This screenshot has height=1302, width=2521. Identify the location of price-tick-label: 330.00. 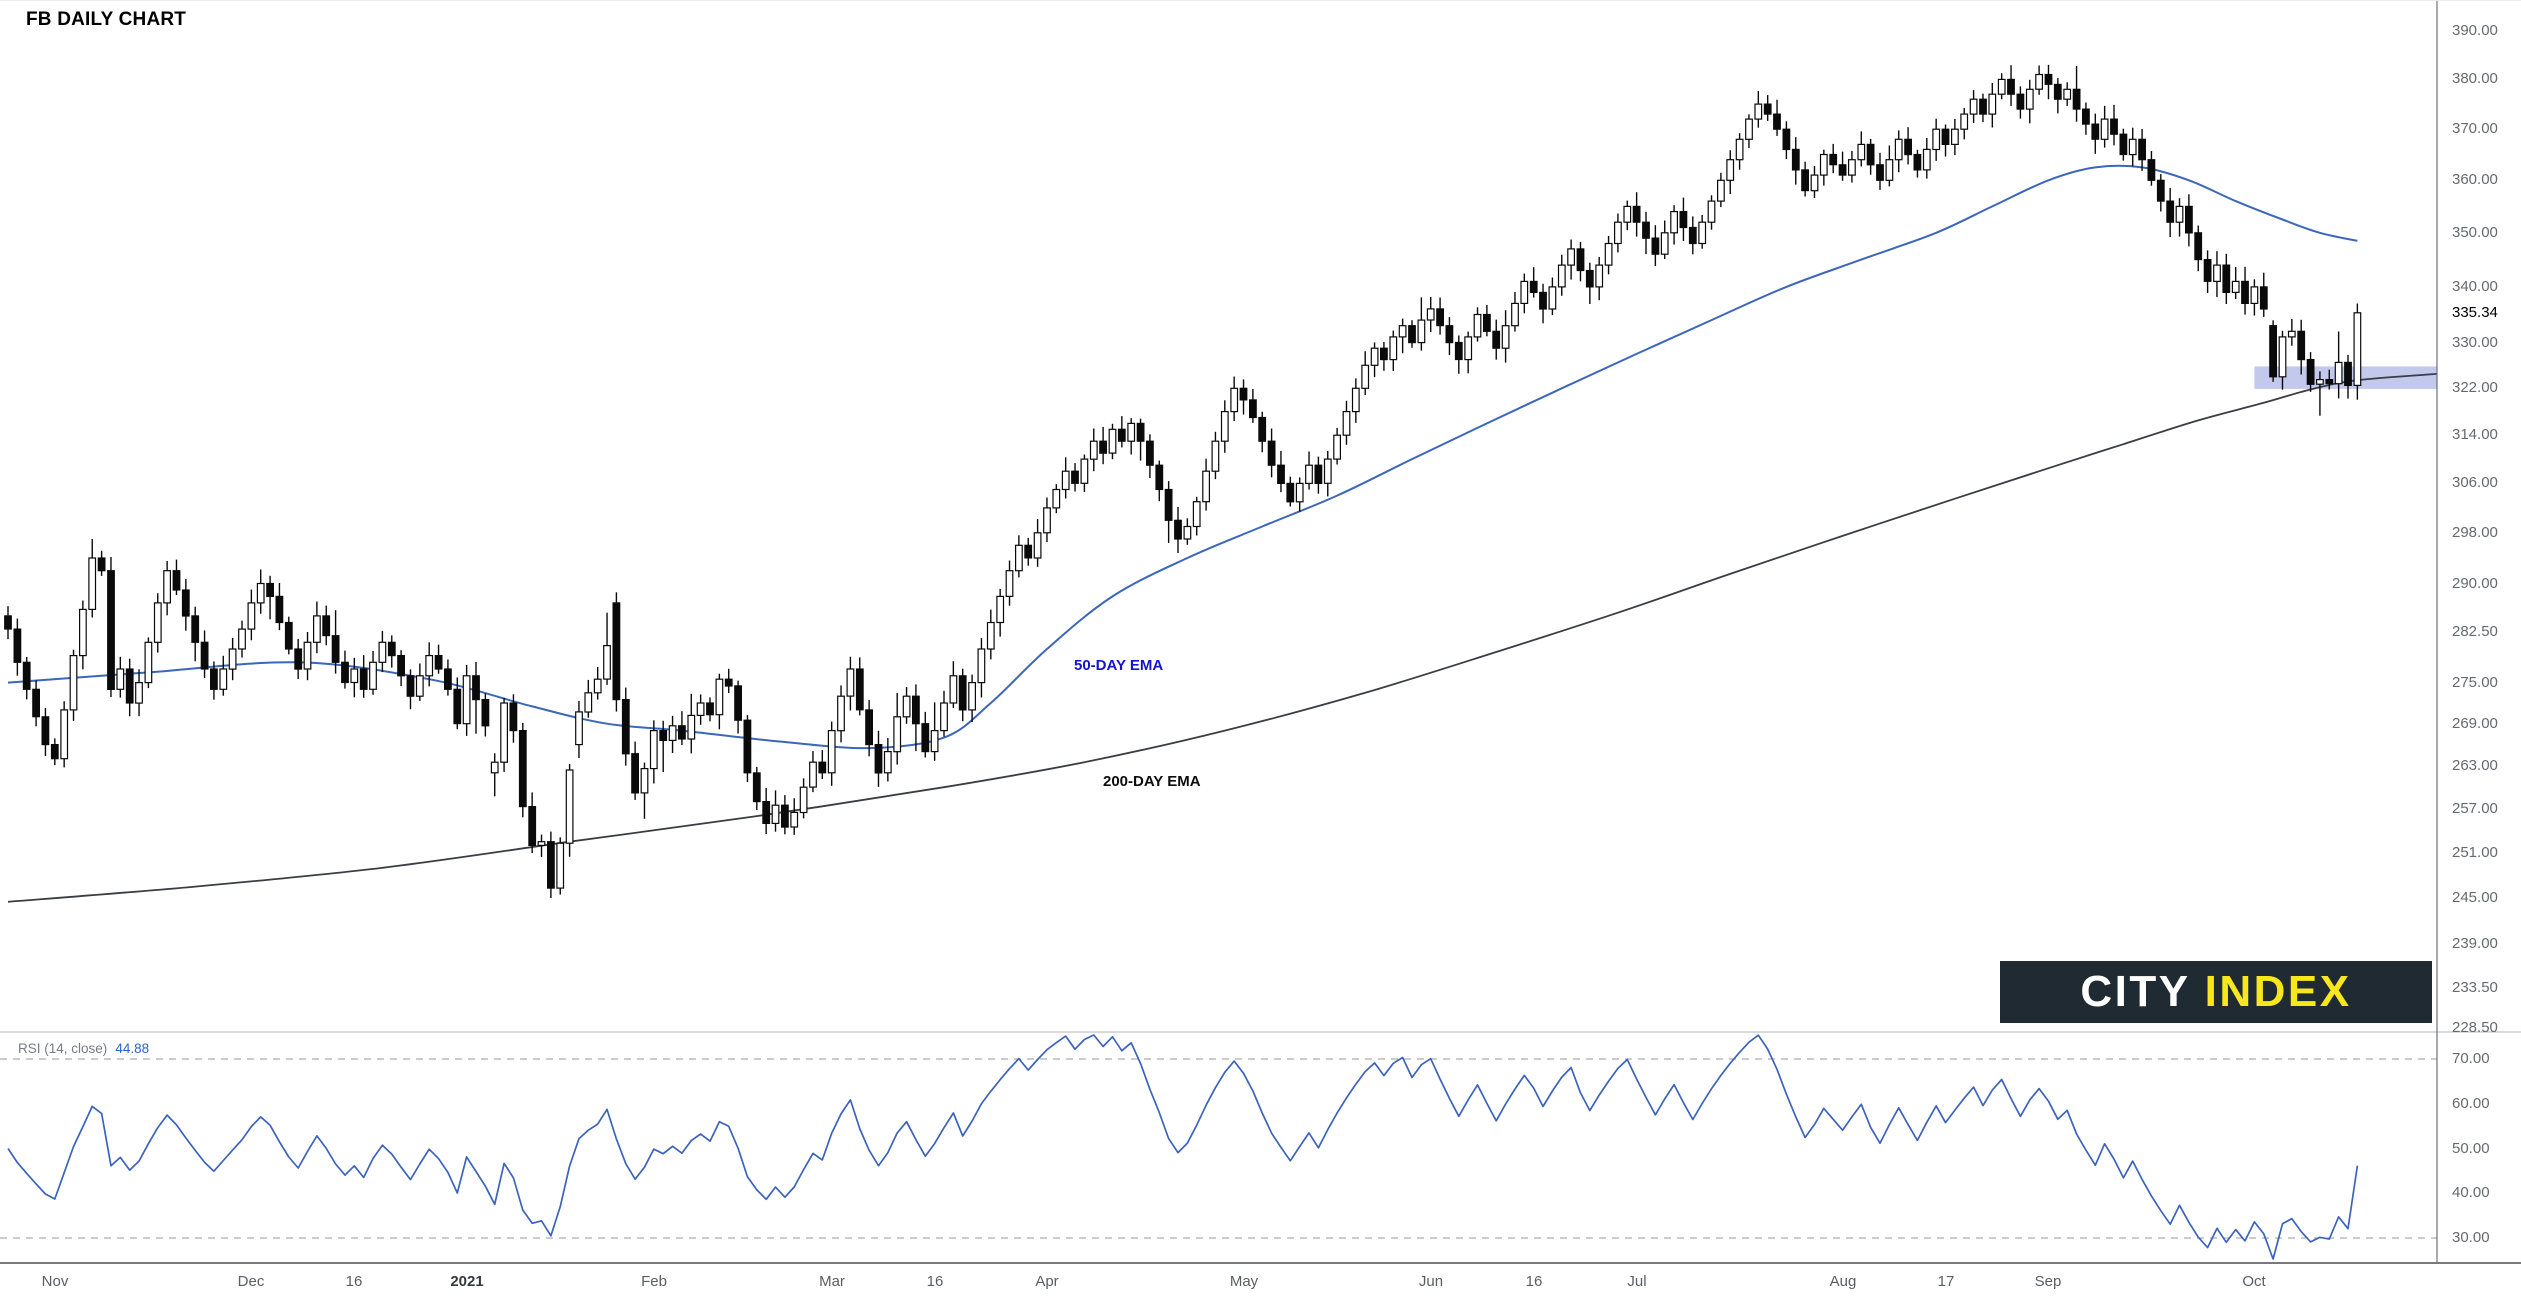
(2475, 342).